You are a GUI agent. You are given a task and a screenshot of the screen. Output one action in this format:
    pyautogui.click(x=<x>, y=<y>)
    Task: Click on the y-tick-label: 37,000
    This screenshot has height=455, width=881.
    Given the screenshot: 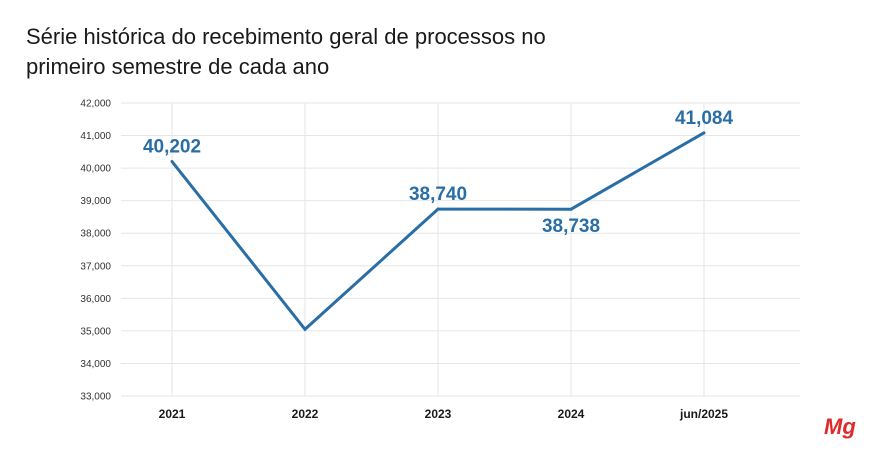 What is the action you would take?
    pyautogui.click(x=95, y=266)
    